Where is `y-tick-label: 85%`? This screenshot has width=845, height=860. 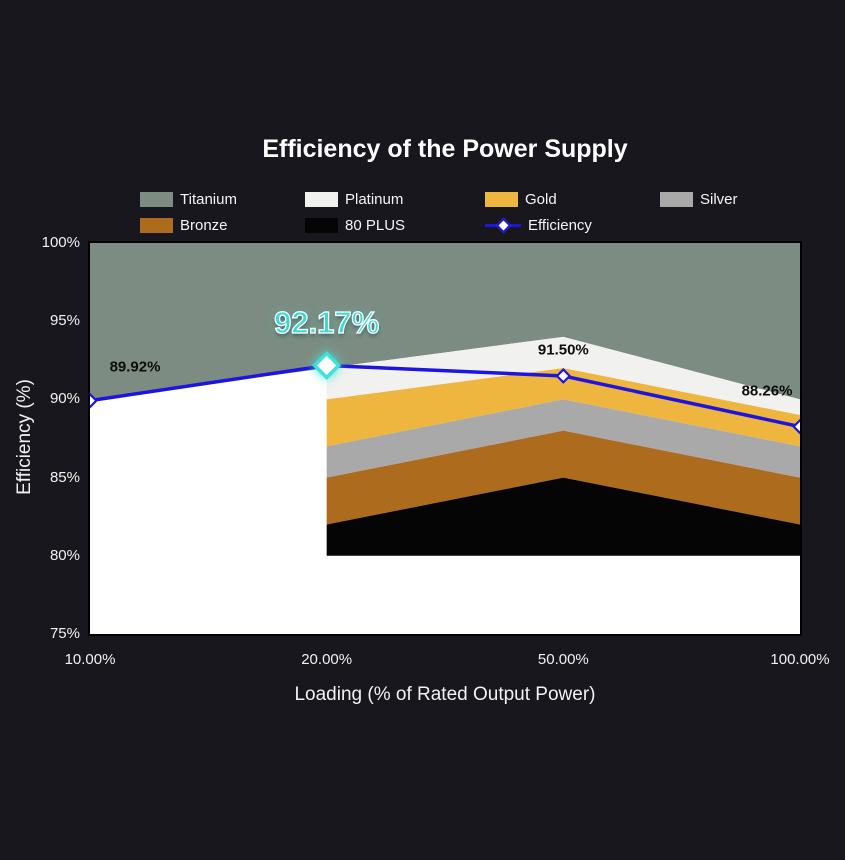 y-tick-label: 85% is located at coordinates (64, 477).